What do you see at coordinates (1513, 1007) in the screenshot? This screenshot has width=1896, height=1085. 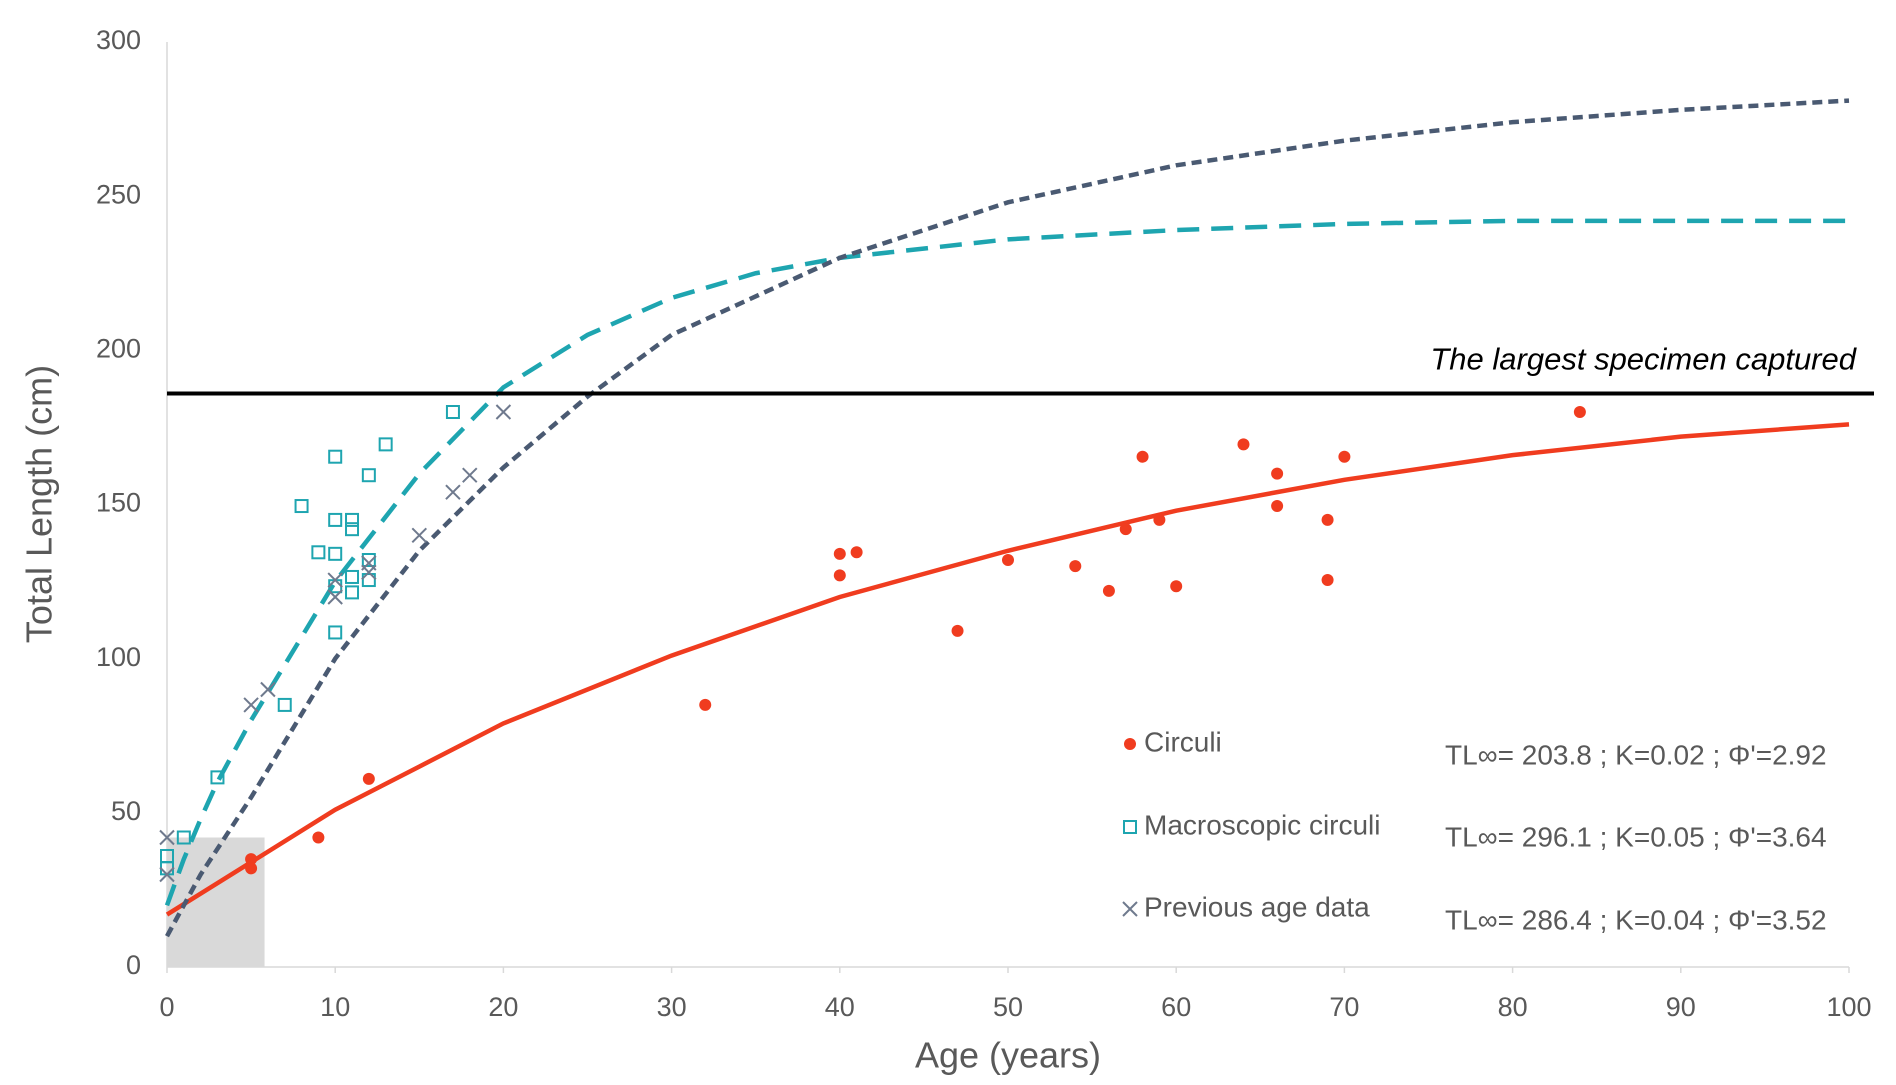 I see `x-tick-label: 80` at bounding box center [1513, 1007].